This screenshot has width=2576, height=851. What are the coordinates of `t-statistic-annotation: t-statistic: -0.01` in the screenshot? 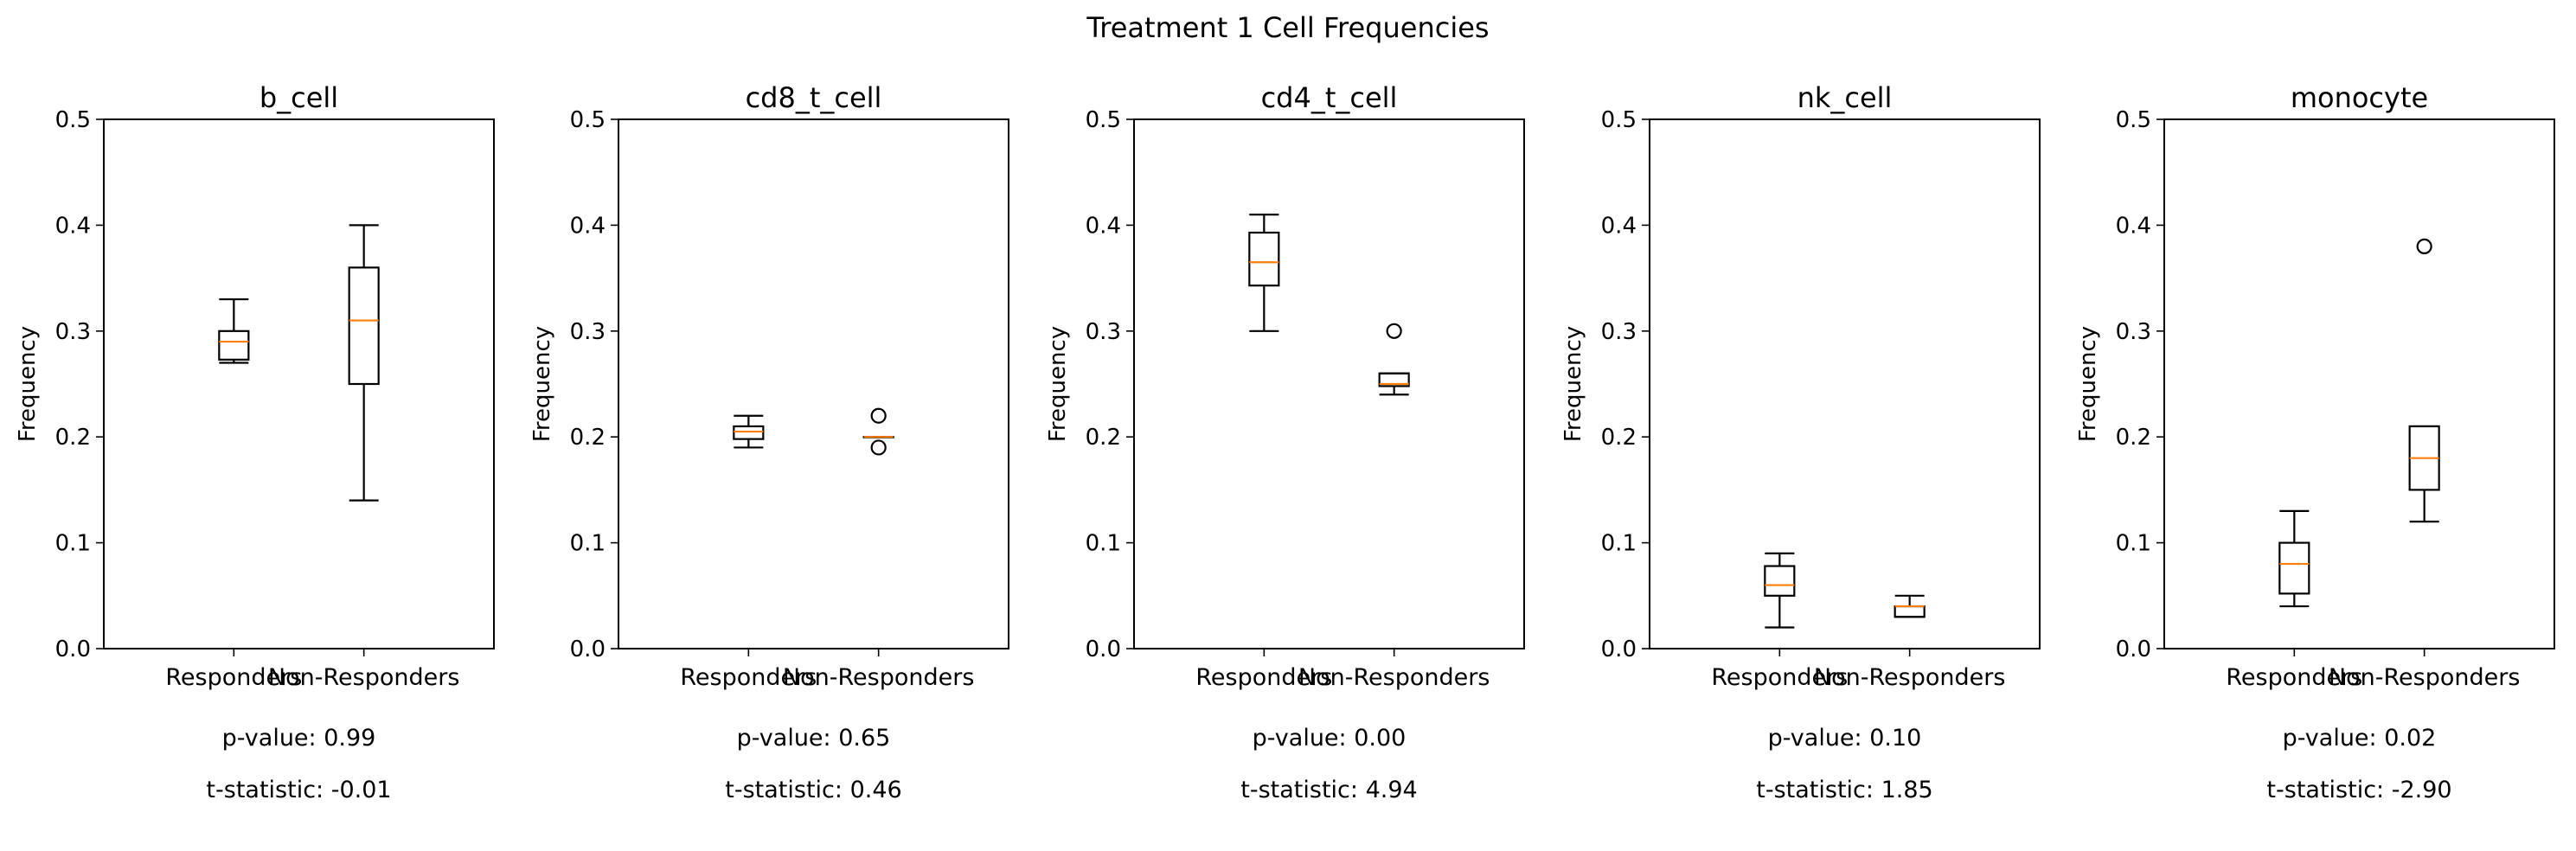 It's located at (298, 790).